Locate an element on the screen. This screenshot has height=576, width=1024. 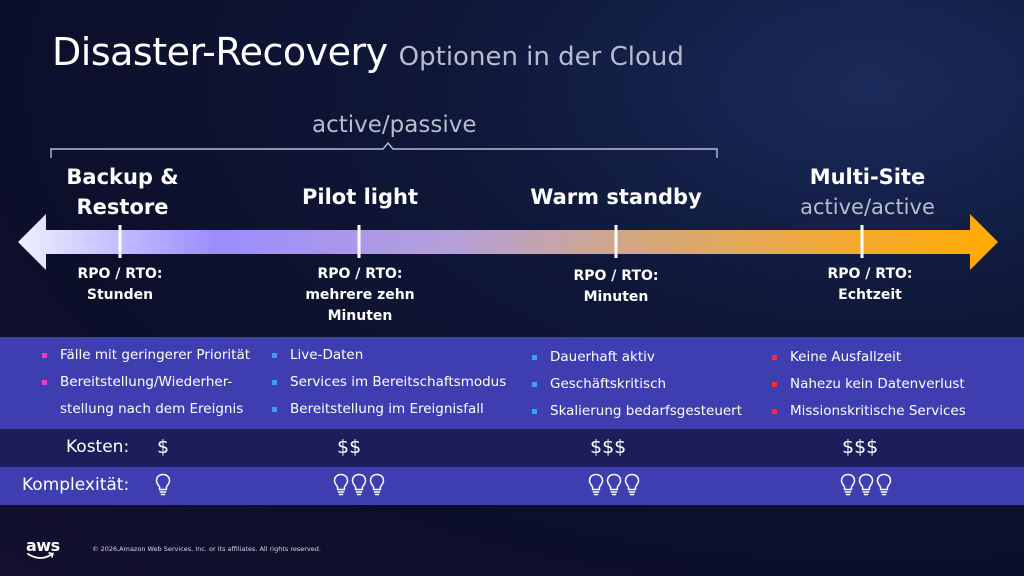
list-item: Nahezu kein Datenverlust is located at coordinates (868, 384).